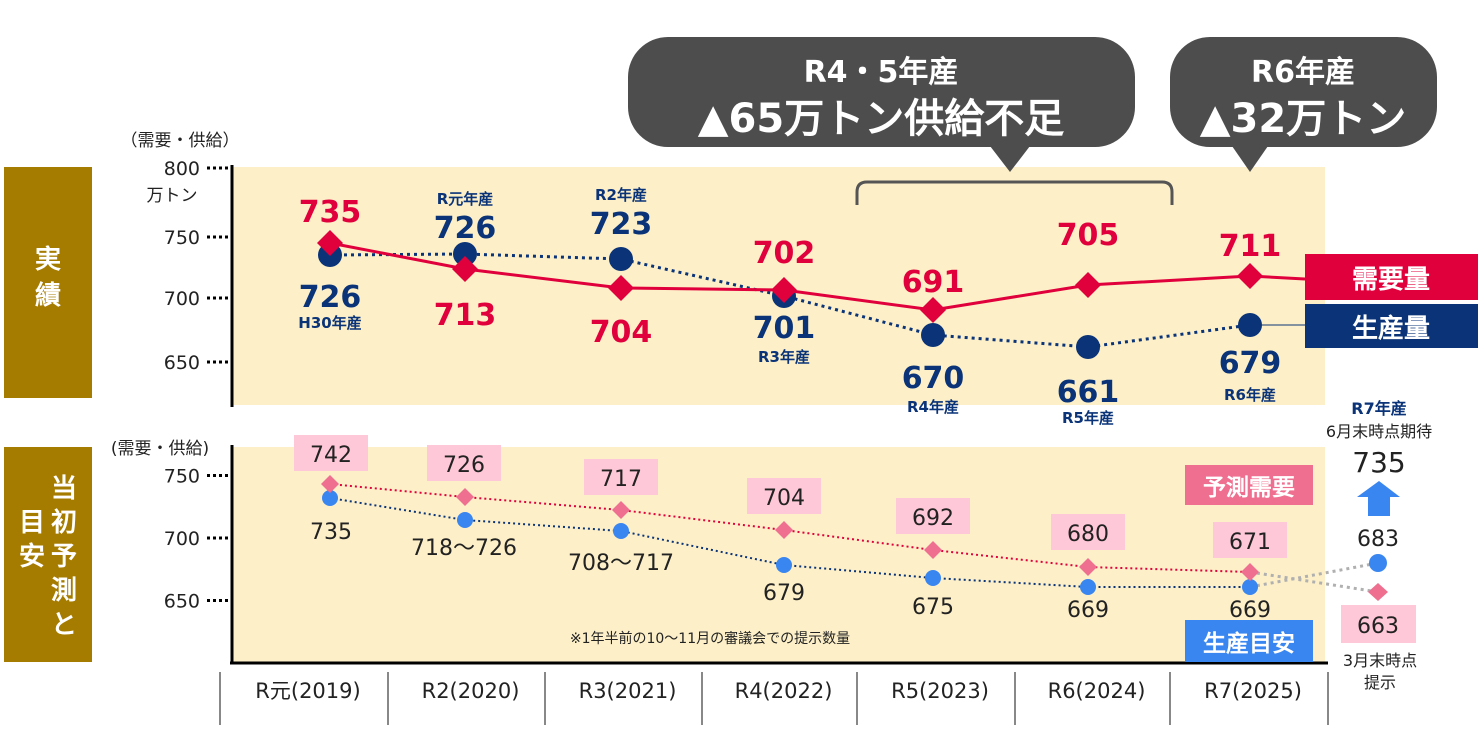  I want to click on demand-value-label: 735, so click(330, 212).